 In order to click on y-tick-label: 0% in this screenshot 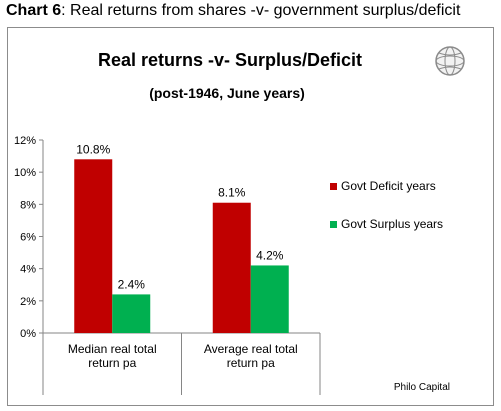, I will do `click(28, 334)`.